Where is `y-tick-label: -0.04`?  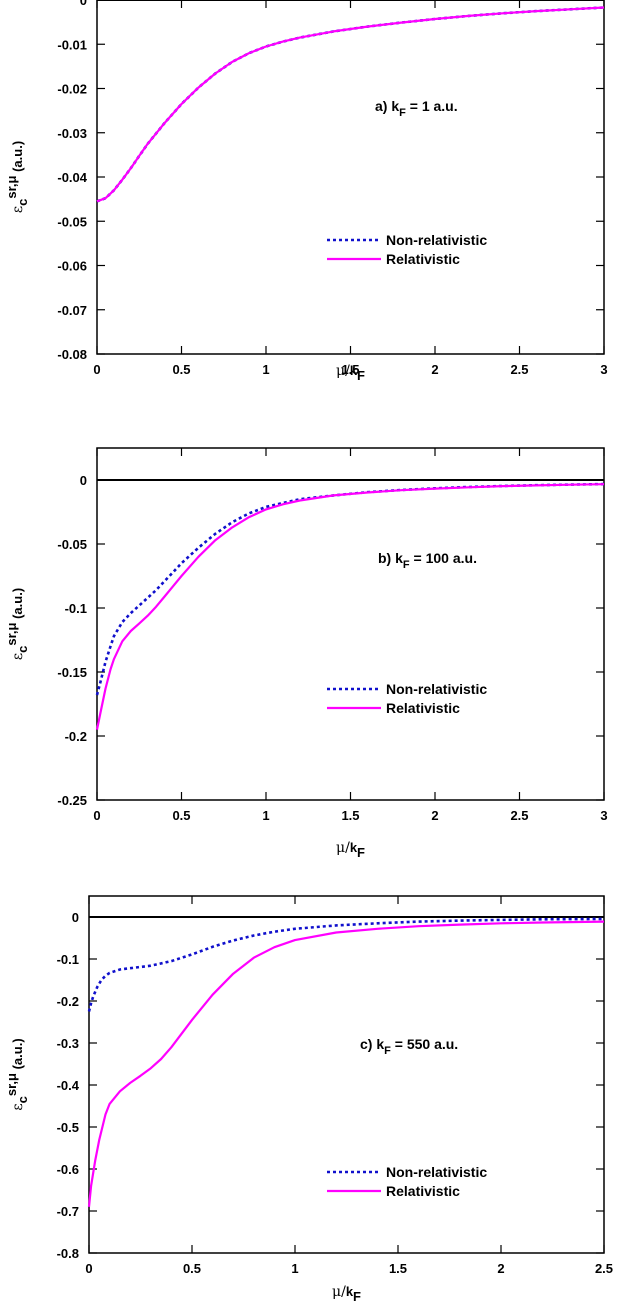 y-tick-label: -0.04 is located at coordinates (72, 177).